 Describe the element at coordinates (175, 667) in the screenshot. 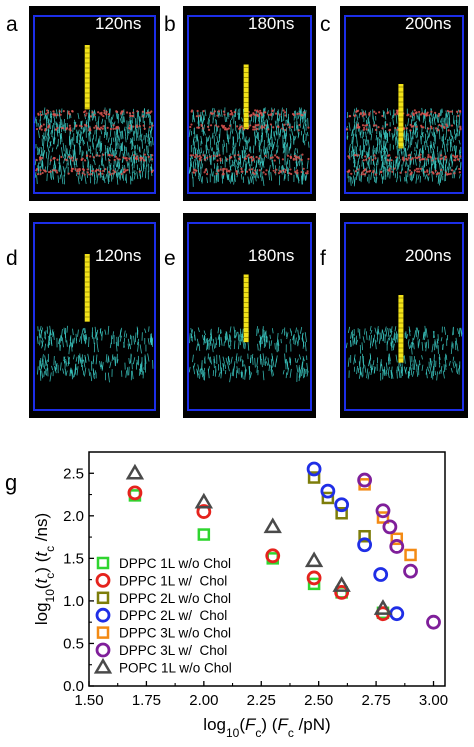

I see `legend-label: POPC 1L w/o Chol` at that location.